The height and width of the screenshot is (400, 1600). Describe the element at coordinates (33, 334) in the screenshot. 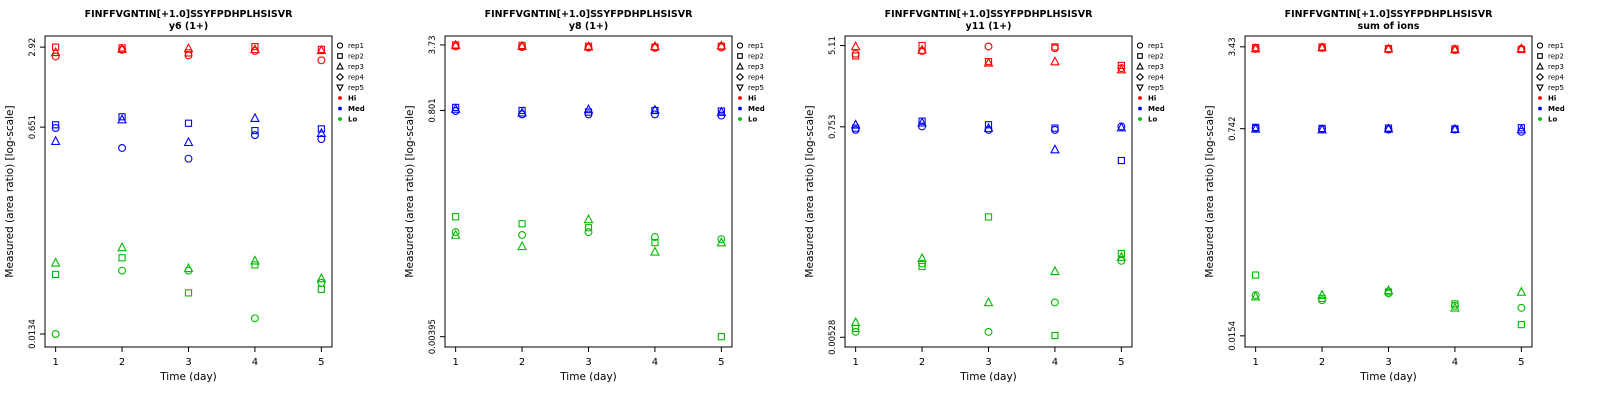

I see `y-tick-label: 0.0134` at that location.